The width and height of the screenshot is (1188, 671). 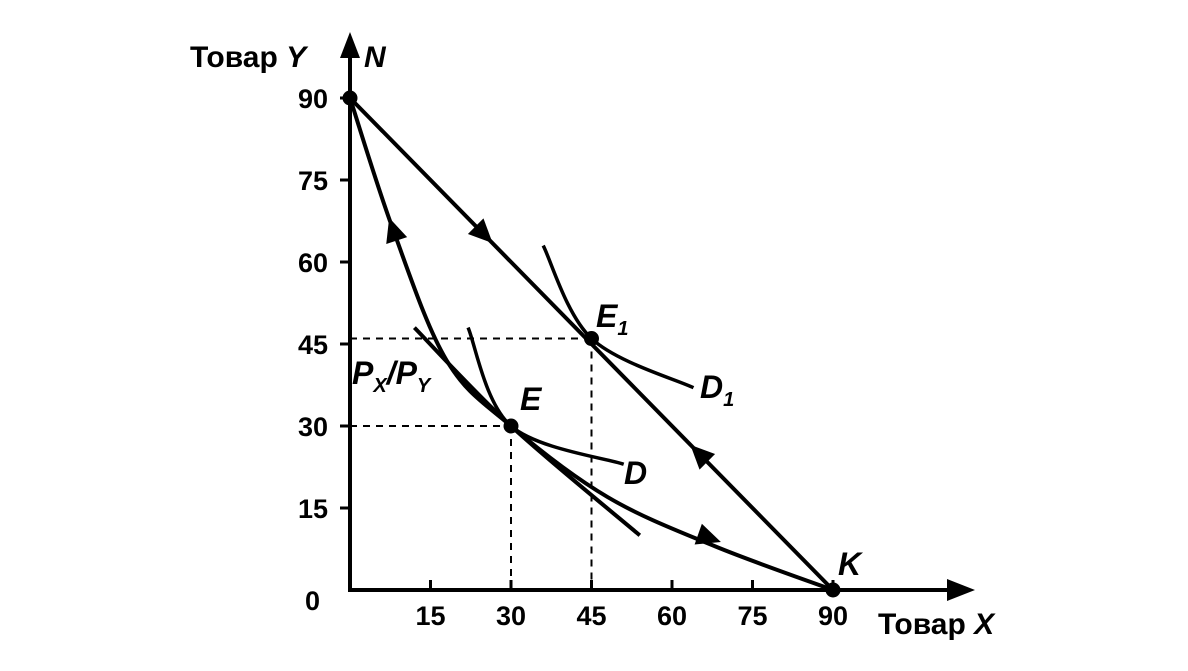 What do you see at coordinates (407, 373) in the screenshot?
I see `price-ratio-p2: P` at bounding box center [407, 373].